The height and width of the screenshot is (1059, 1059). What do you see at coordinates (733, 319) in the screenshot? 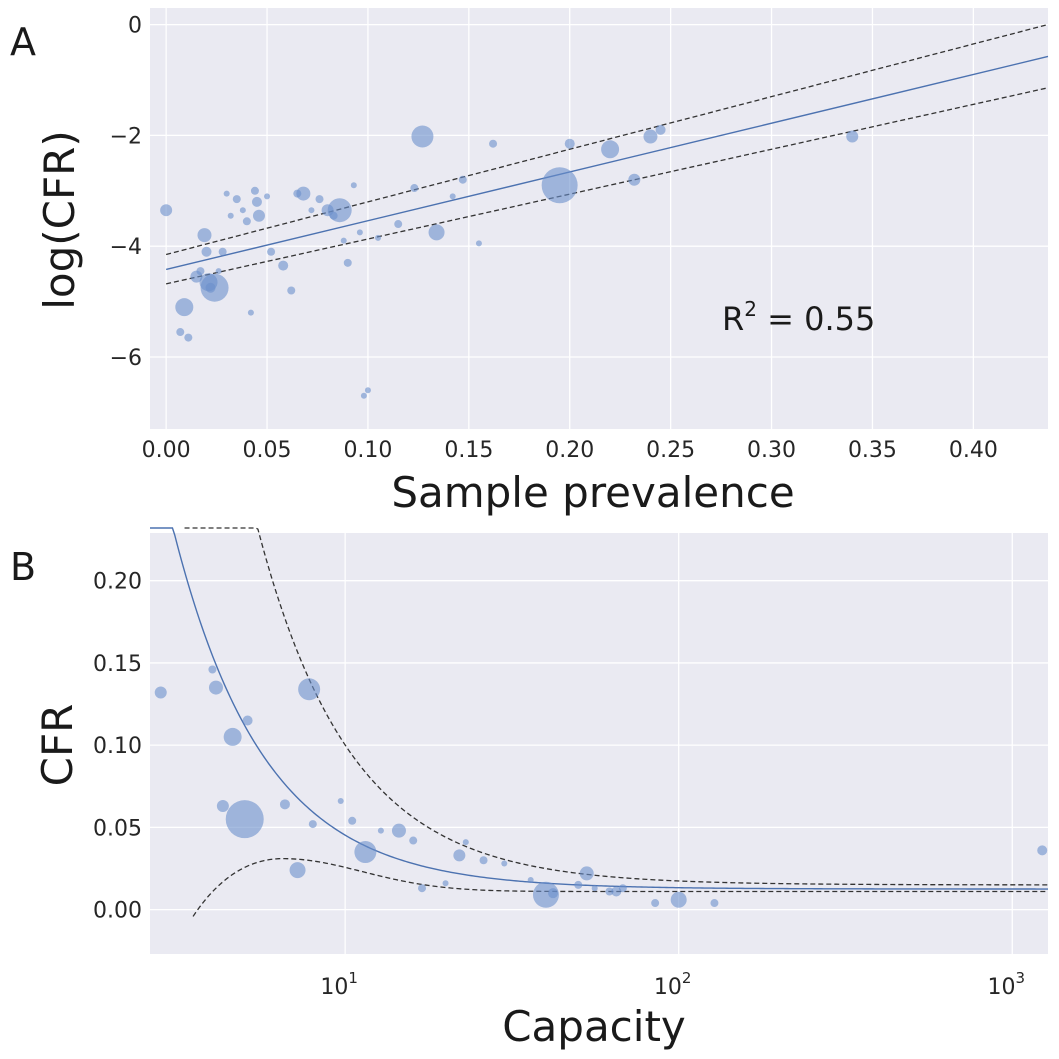
I see `r2-prefix: R` at bounding box center [733, 319].